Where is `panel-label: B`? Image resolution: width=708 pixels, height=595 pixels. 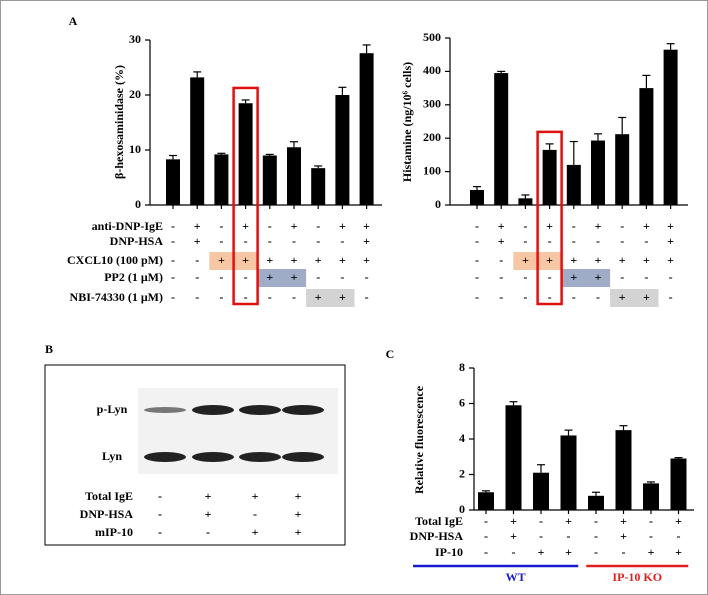
panel-label: B is located at coordinates (49, 349).